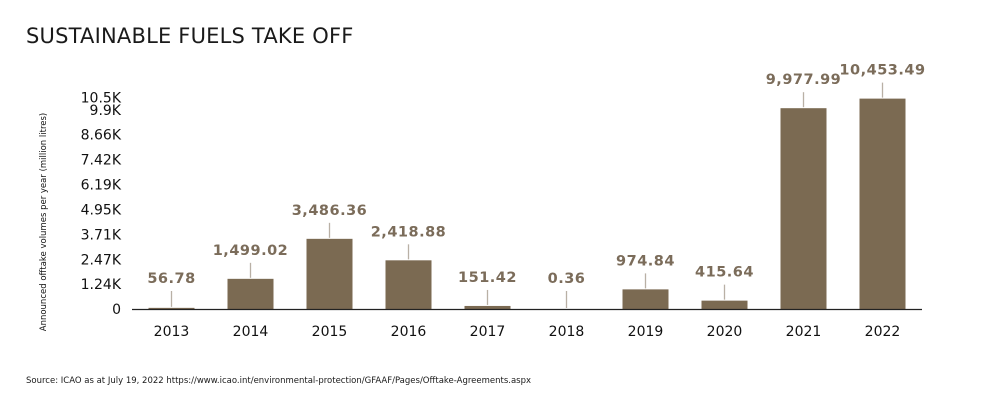 The width and height of the screenshot is (1000, 407). What do you see at coordinates (804, 332) in the screenshot?
I see `x-tick-label: 2021` at bounding box center [804, 332].